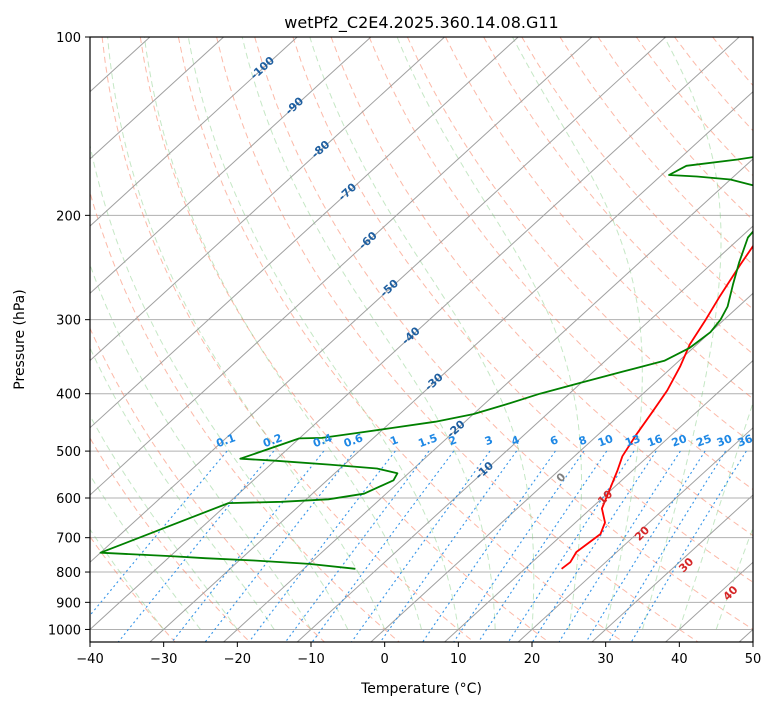 The height and width of the screenshot is (708, 775). What do you see at coordinates (421, 689) in the screenshot?
I see `x-axis-label: Temperature (°C)` at bounding box center [421, 689].